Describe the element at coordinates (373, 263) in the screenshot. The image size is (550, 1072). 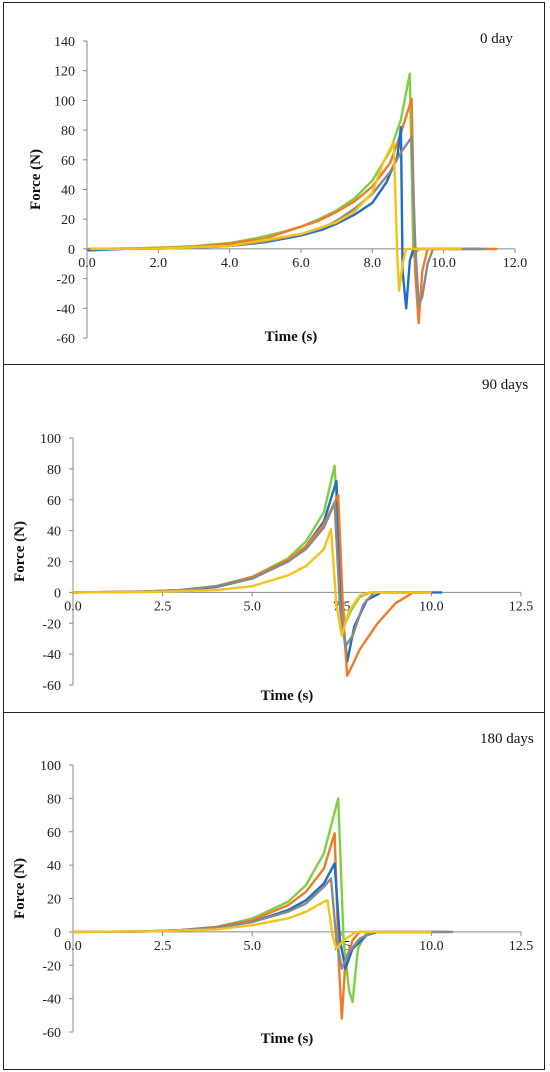
I see `x-tick-label: 8.0` at that location.